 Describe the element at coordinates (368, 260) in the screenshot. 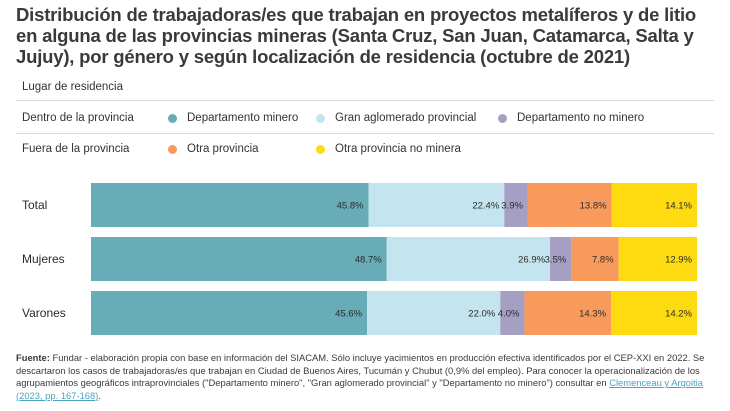

I see `data-label: 48.7%` at that location.